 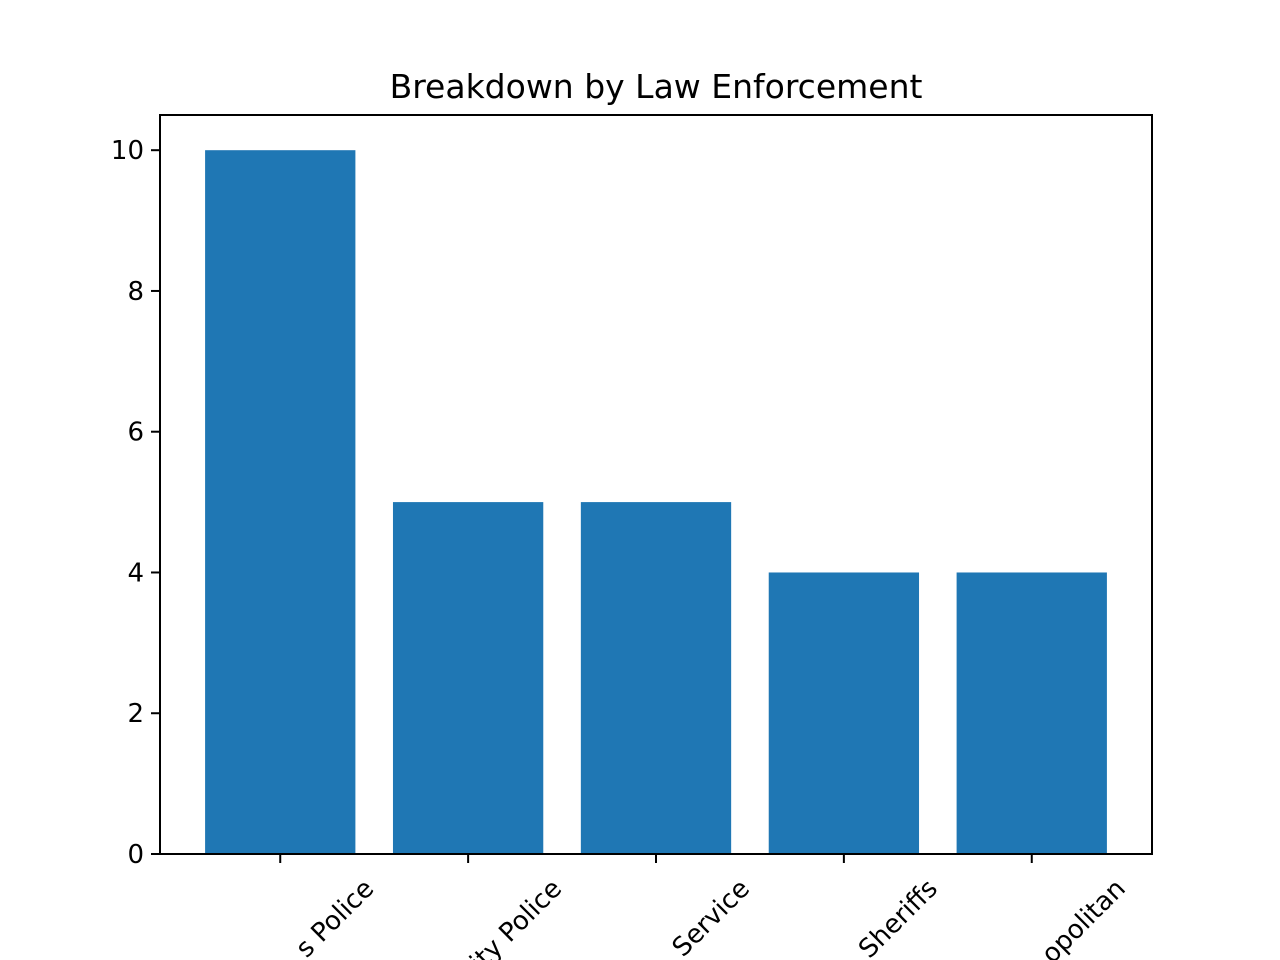 I want to click on y-axis: 0 2 4 6 8 10, so click(x=135, y=503).